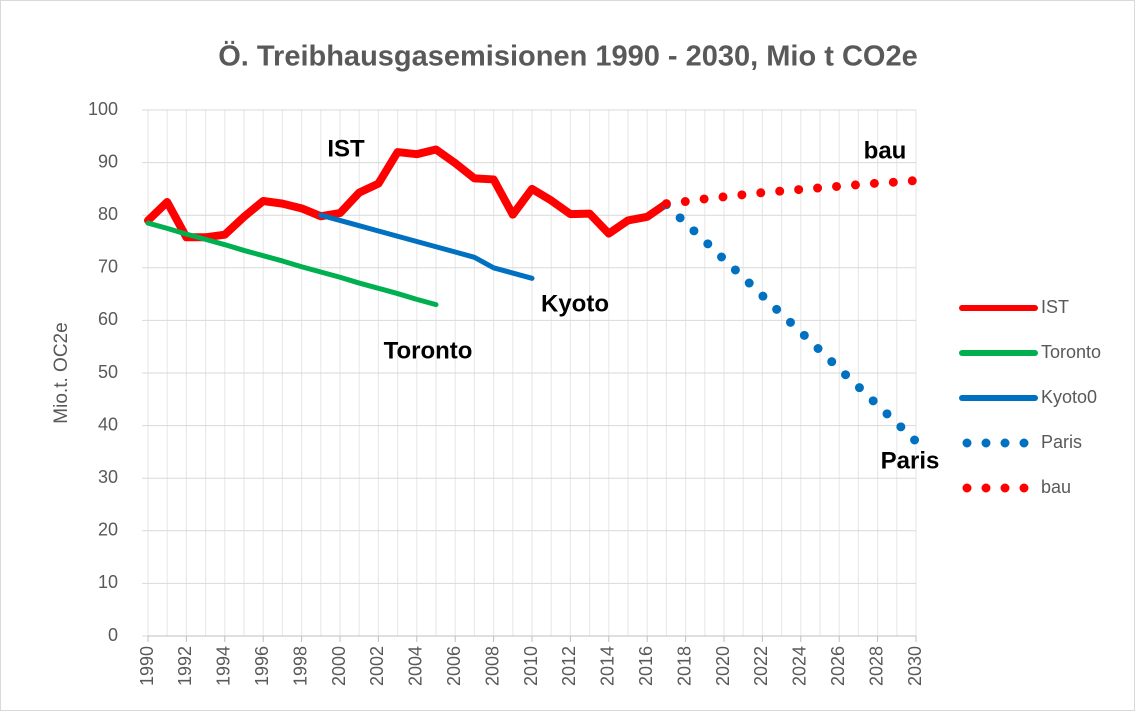 This screenshot has height=711, width=1135. What do you see at coordinates (910, 460) in the screenshot?
I see `annotation: Paris` at bounding box center [910, 460].